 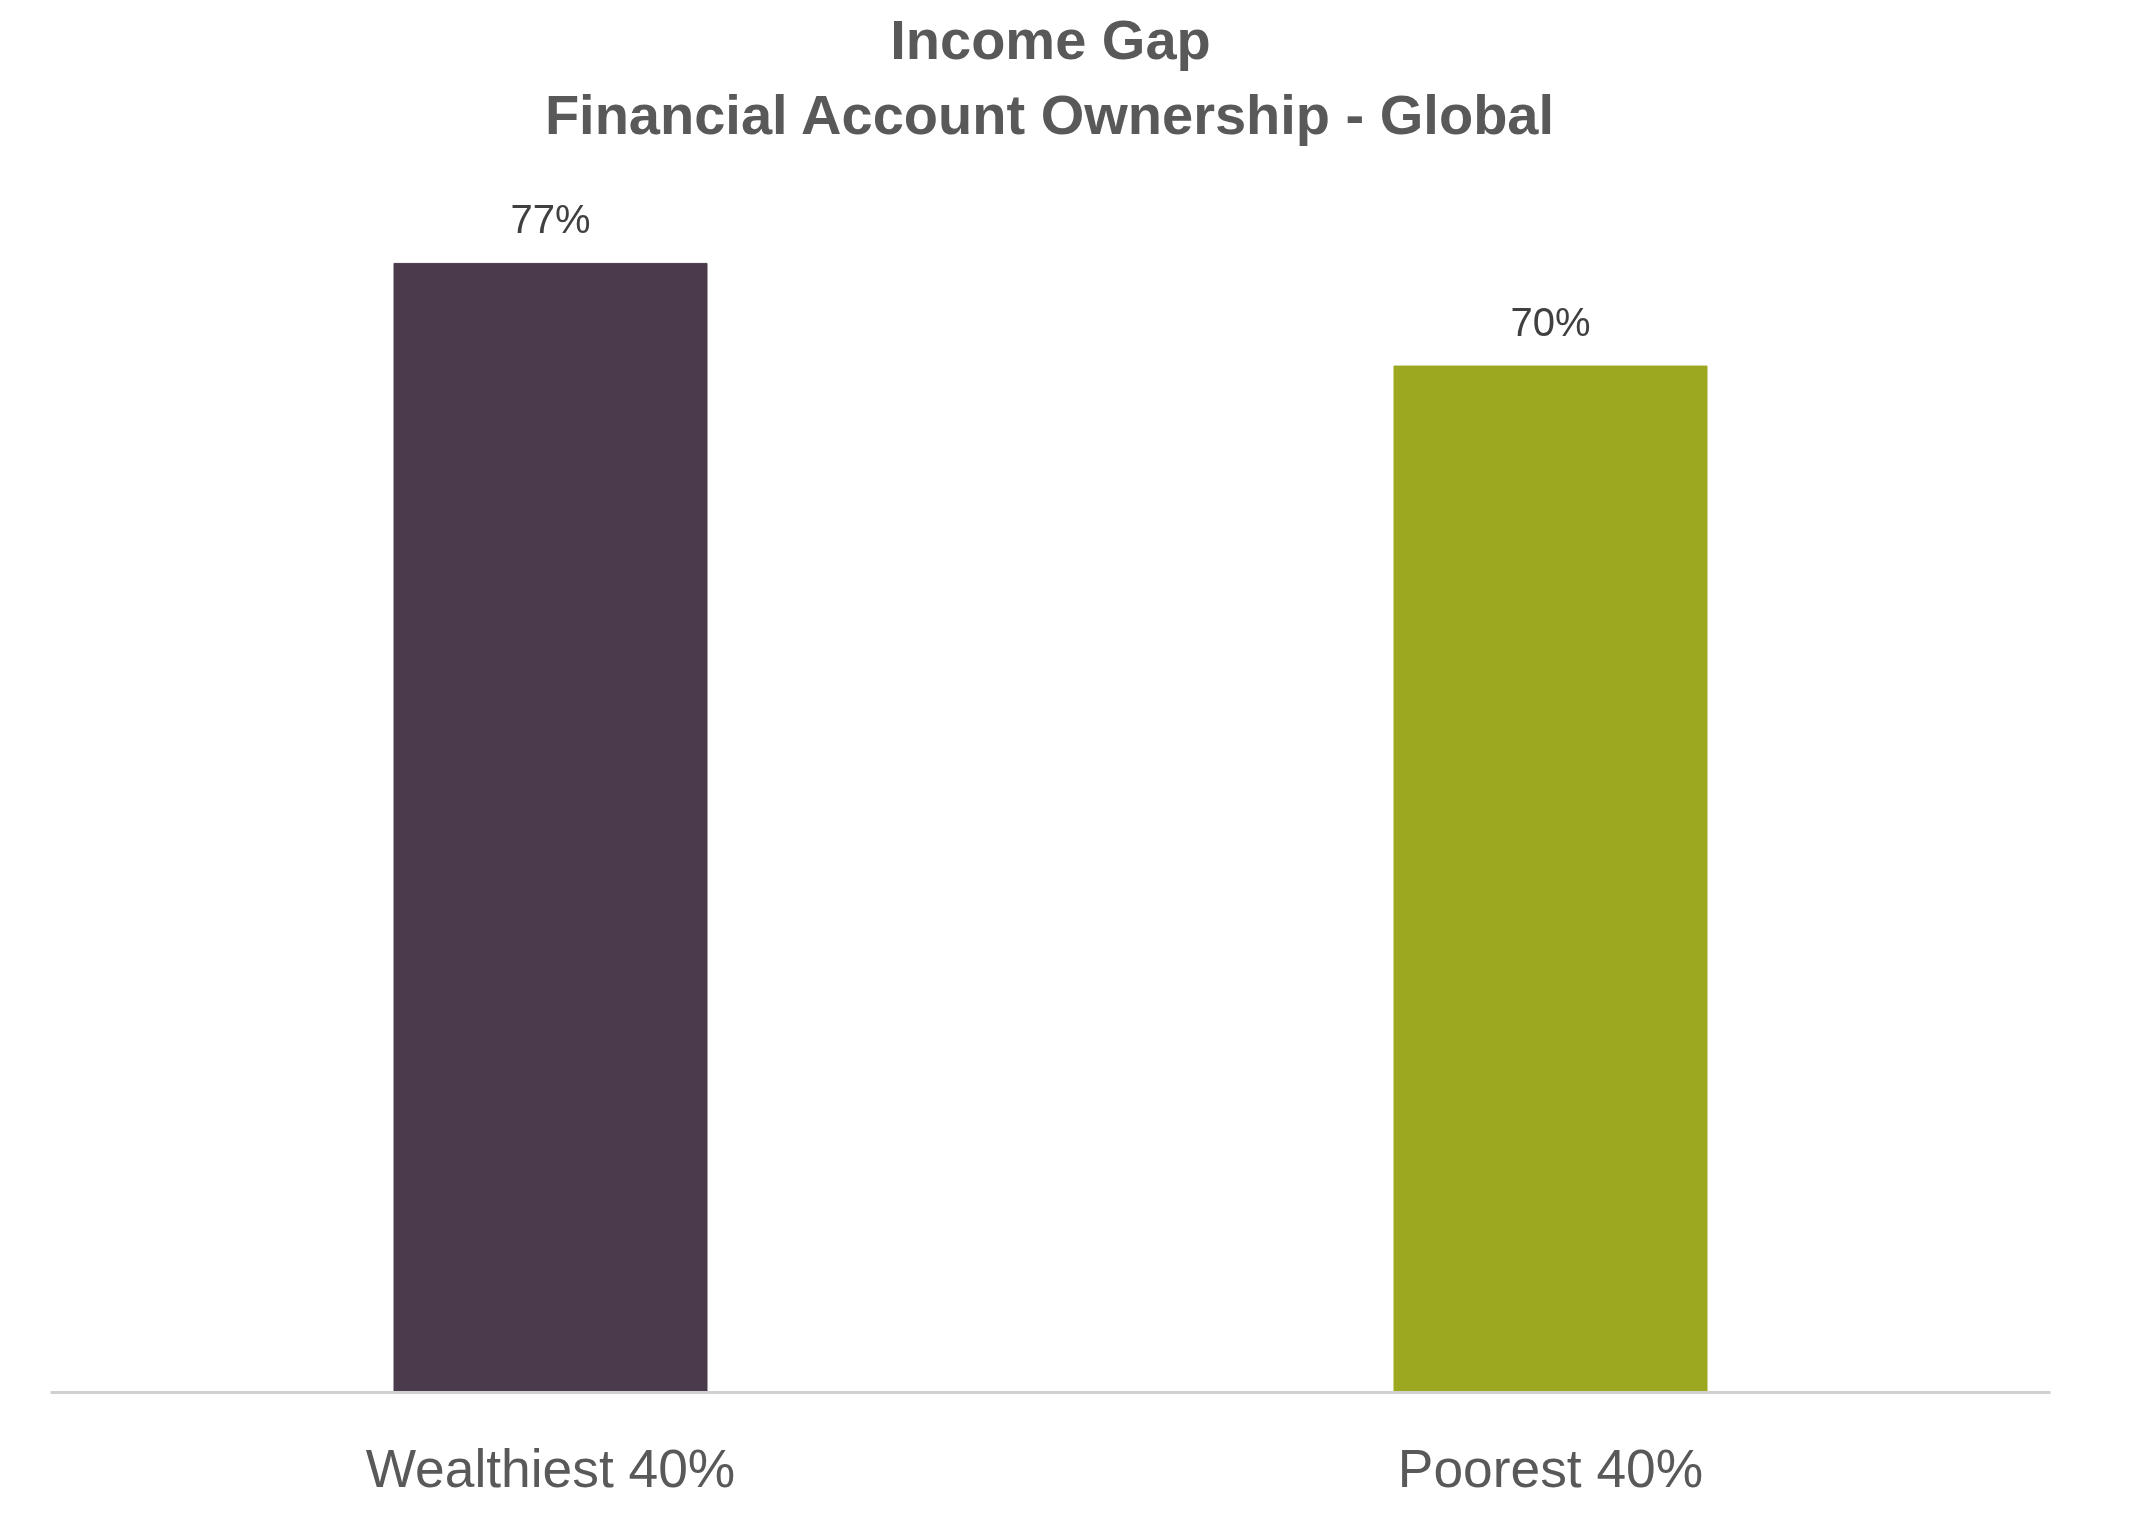 What do you see at coordinates (1550, 1468) in the screenshot?
I see `x-tick-label: Poorest 40%` at bounding box center [1550, 1468].